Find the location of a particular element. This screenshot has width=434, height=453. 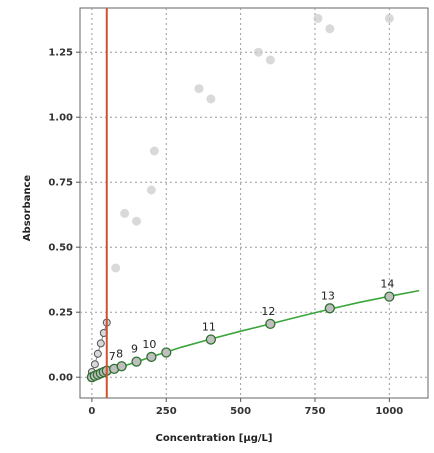

point-label: 13 is located at coordinates (328, 295).